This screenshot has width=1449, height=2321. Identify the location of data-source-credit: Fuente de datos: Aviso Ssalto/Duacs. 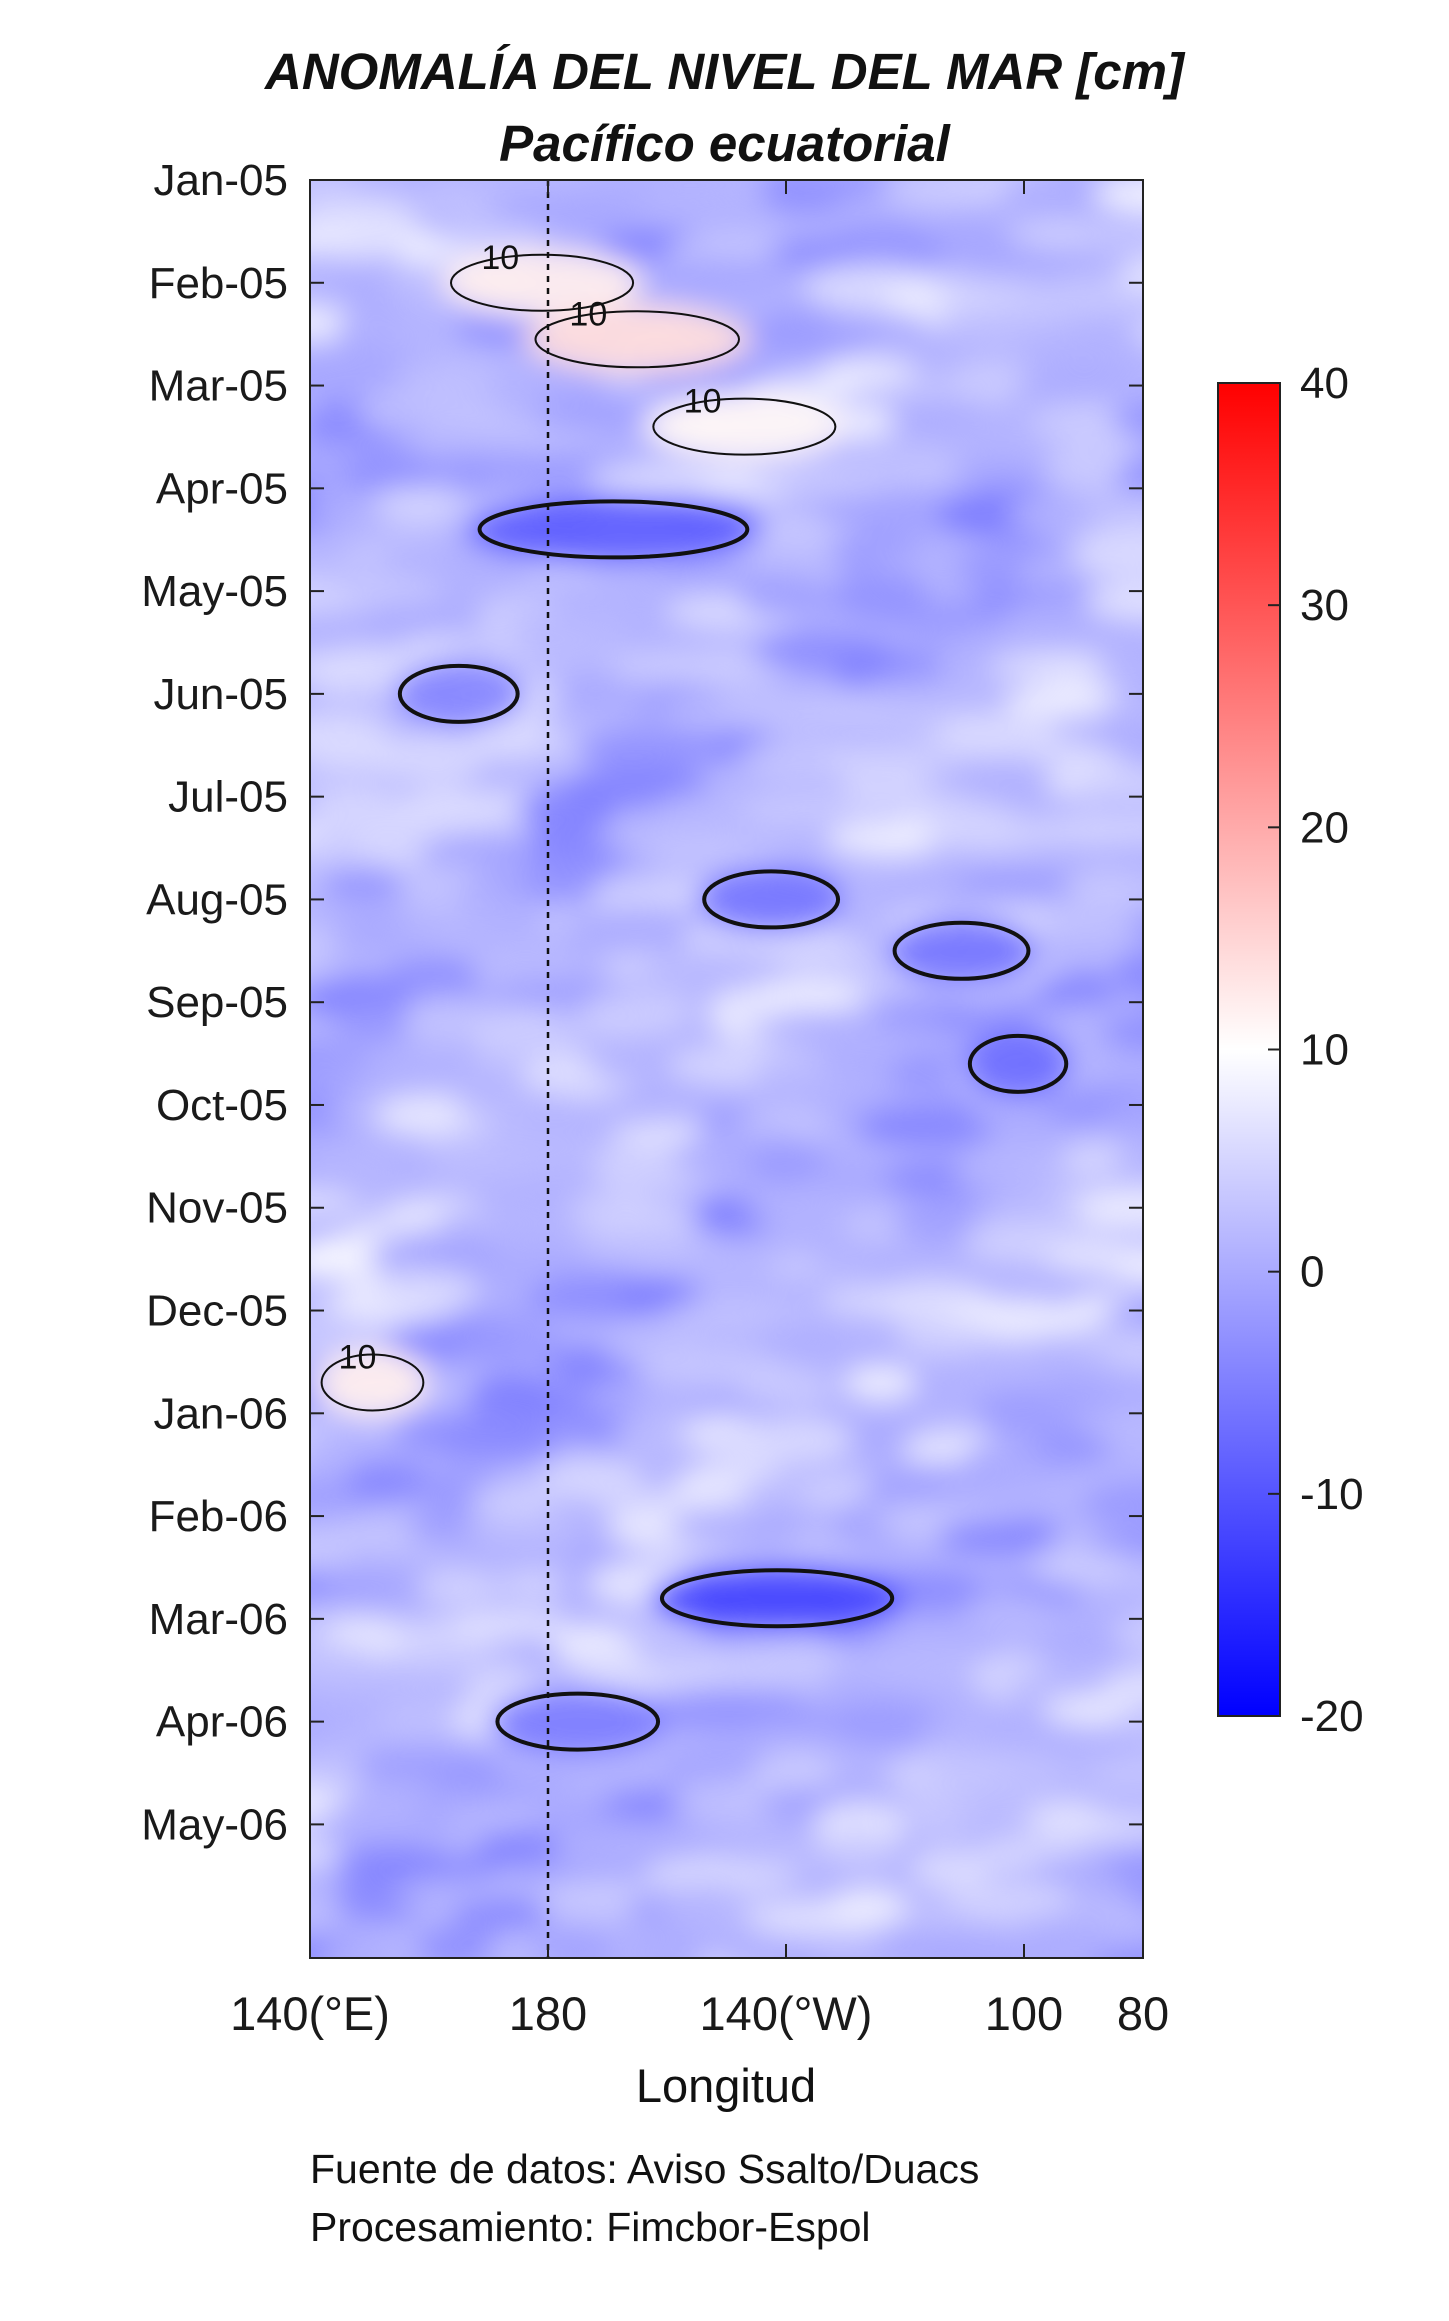
(645, 2169).